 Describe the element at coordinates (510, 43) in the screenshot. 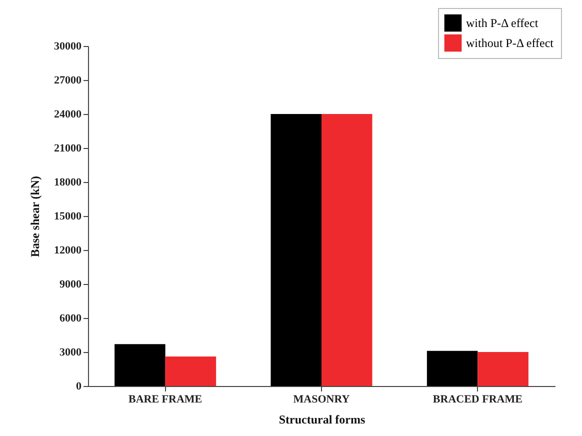

I see `legend-label: without P-Δ effect` at that location.